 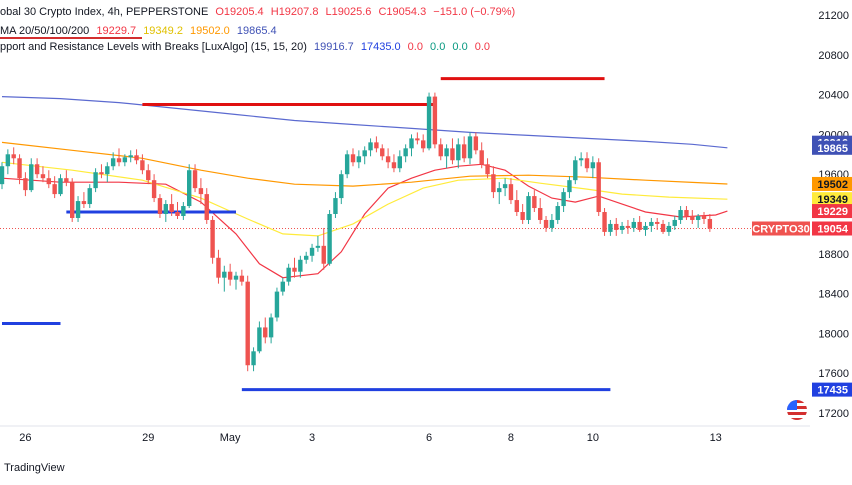 I want to click on us-flag-icon, so click(x=797, y=410).